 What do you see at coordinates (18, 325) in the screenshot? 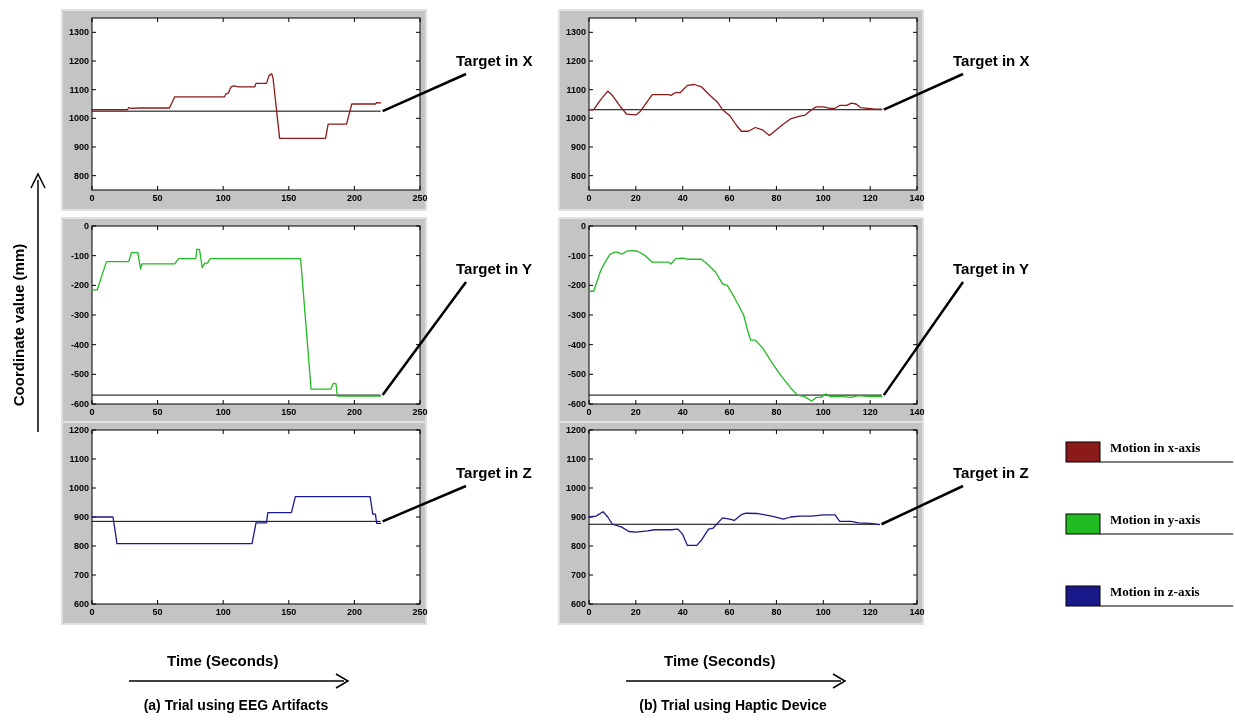
I see `y-axis-title: Coordinate value (mm)` at bounding box center [18, 325].